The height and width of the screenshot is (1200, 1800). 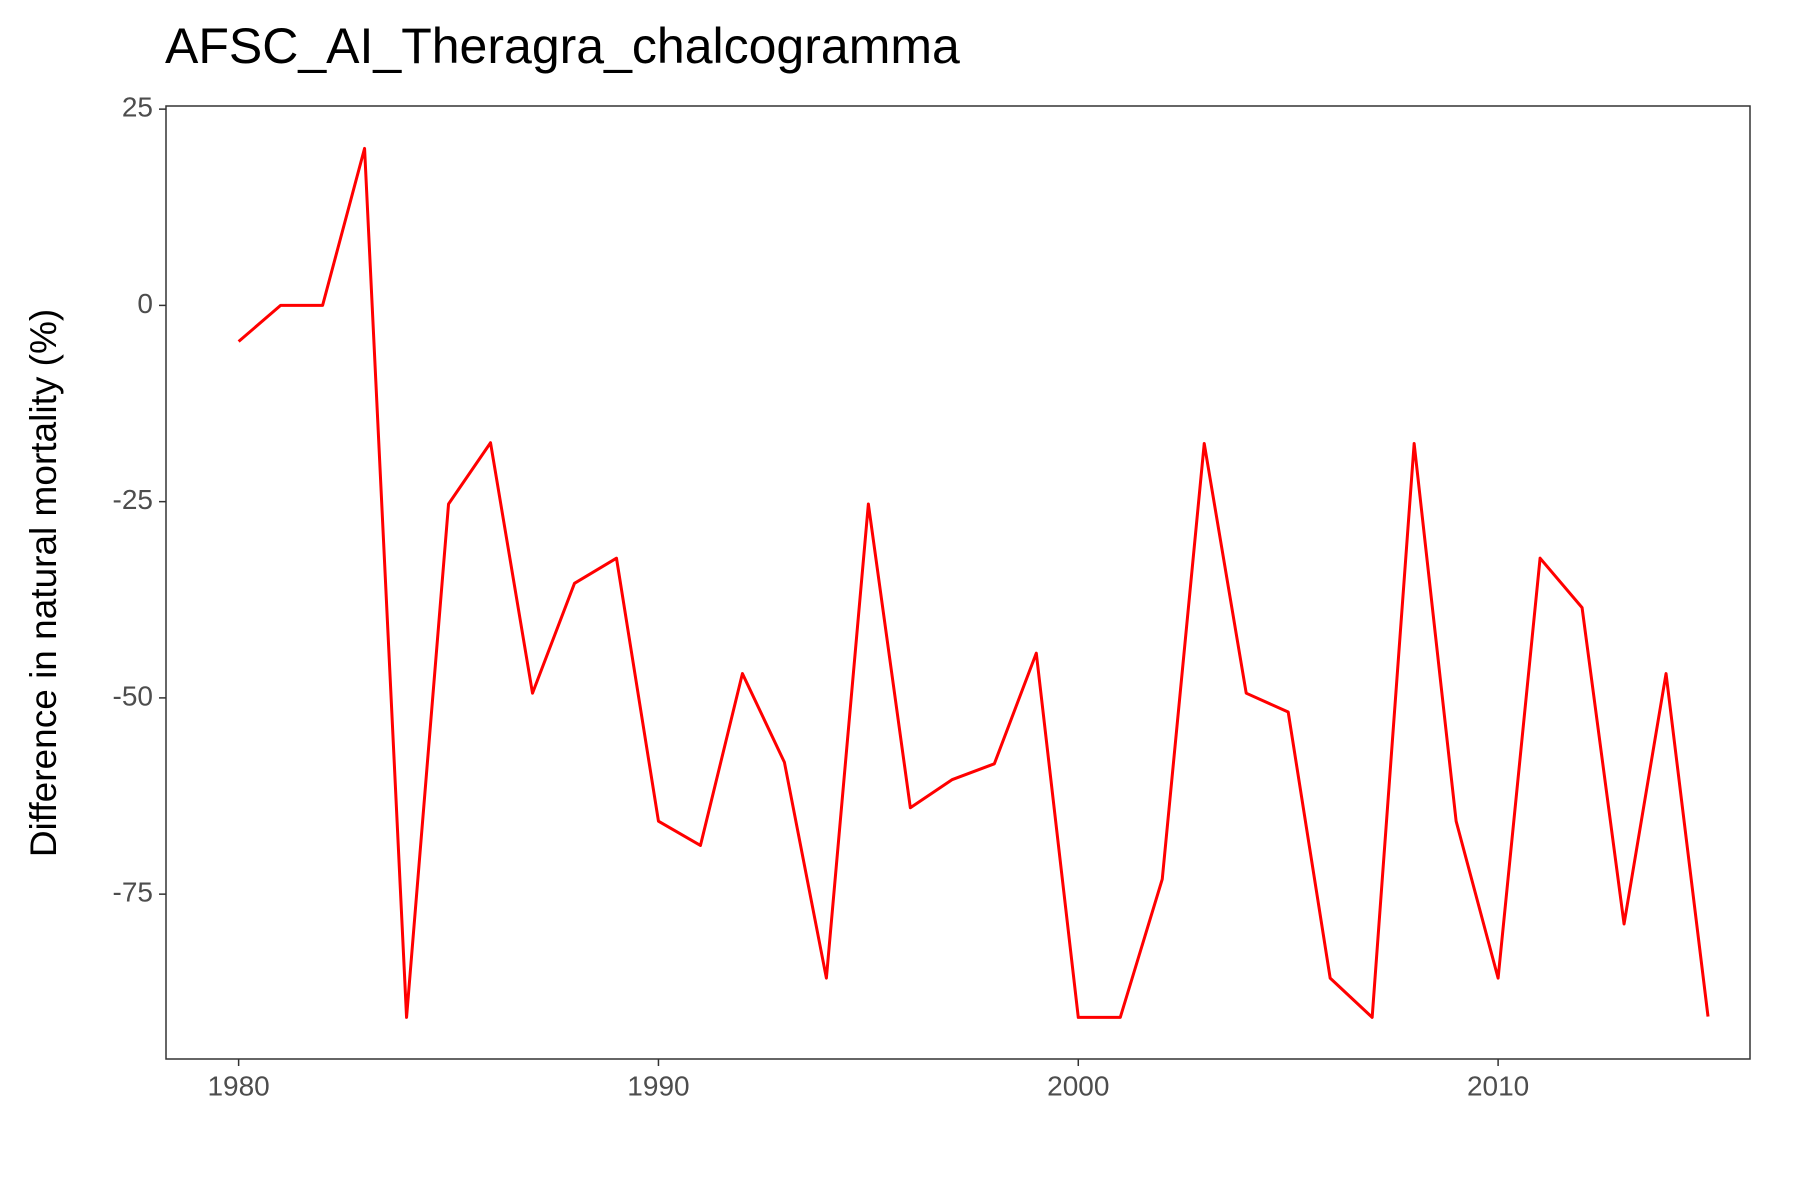 I want to click on x-tick-label: 2000, so click(x=1078, y=1085).